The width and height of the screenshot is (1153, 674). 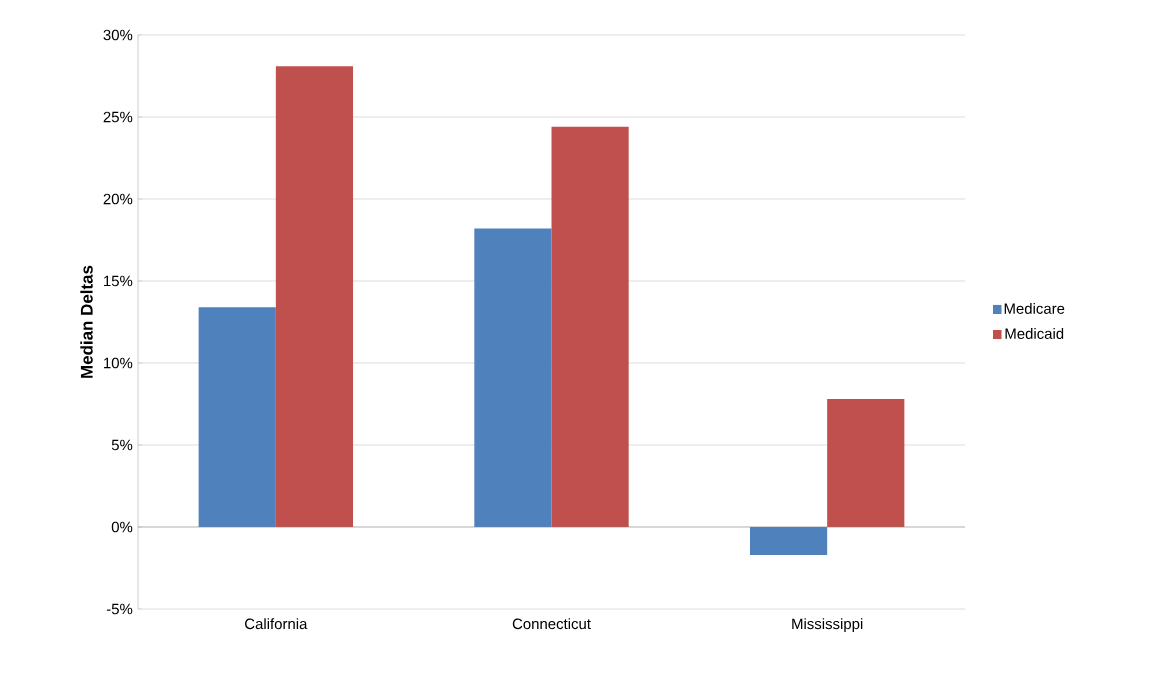 I want to click on y-tick-label: -5%, so click(x=119, y=609).